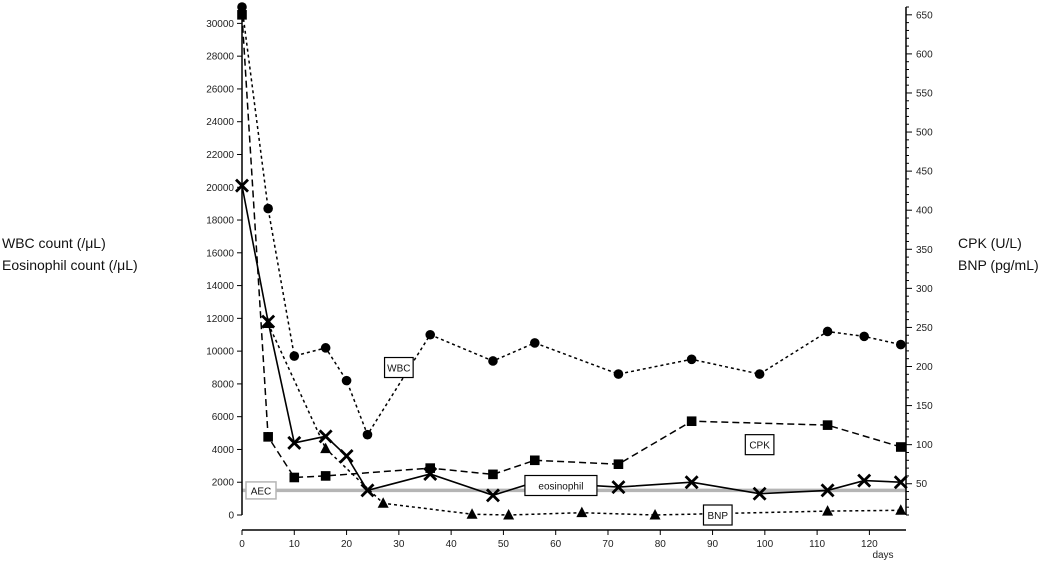  I want to click on left-axis-tick-label: 22000, so click(220, 155).